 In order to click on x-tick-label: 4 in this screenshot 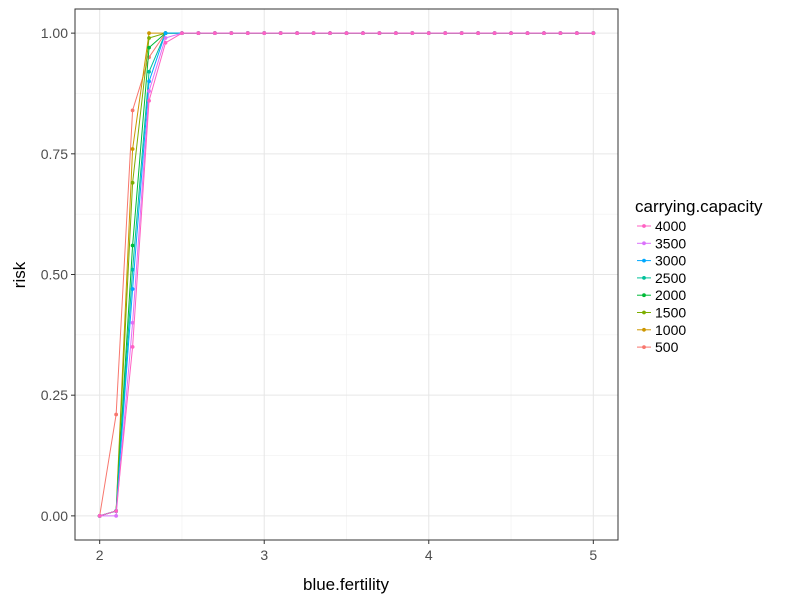, I will do `click(429, 555)`.